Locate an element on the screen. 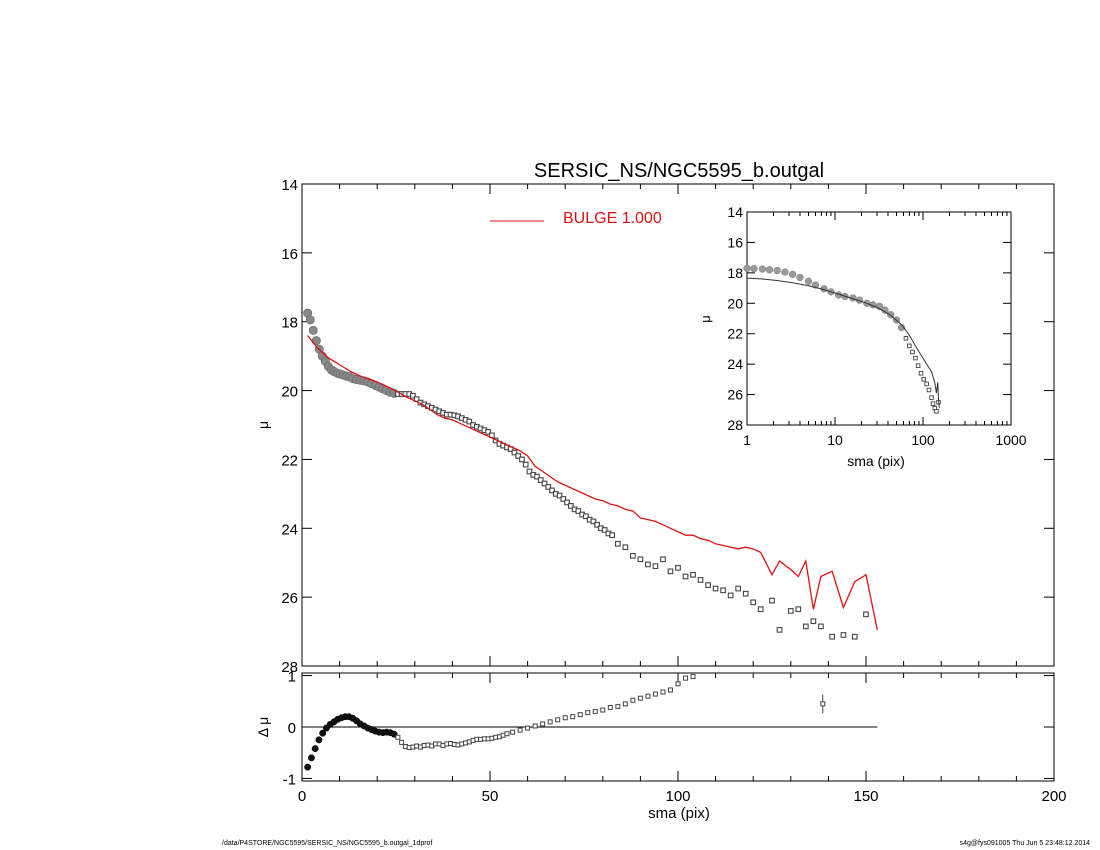 The height and width of the screenshot is (850, 1100). y-tick-label: 20 is located at coordinates (289, 392).